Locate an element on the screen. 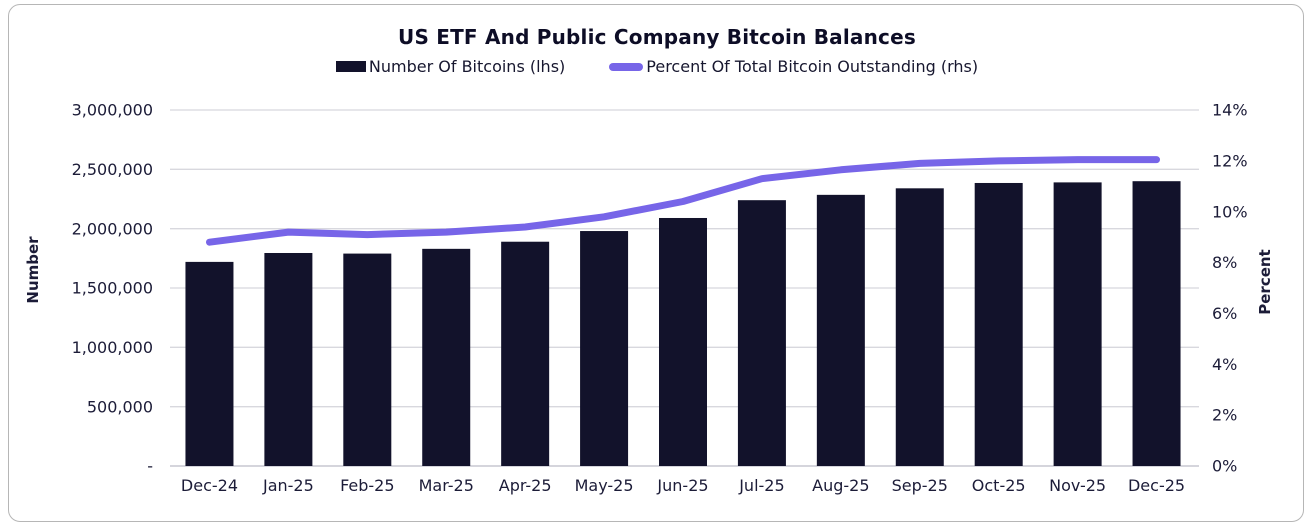  left-axis-title: Number is located at coordinates (33, 270).